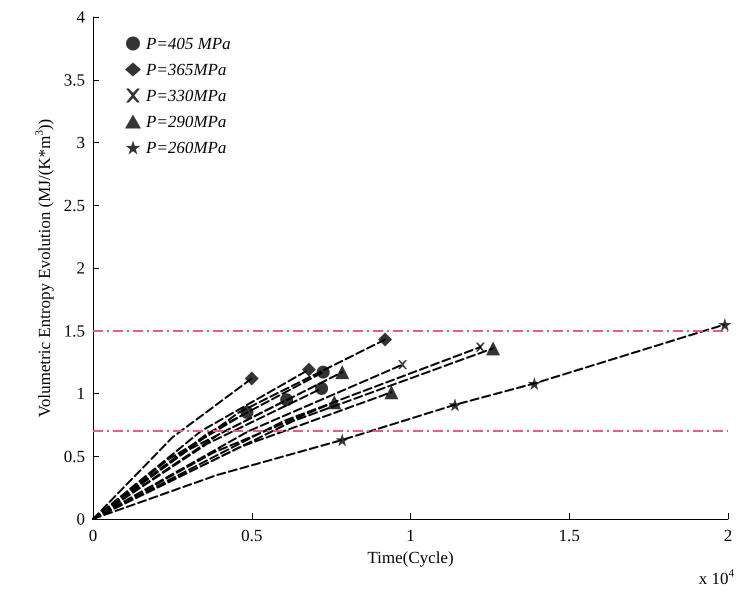 Image resolution: width=742 pixels, height=593 pixels. Describe the element at coordinates (43, 268) in the screenshot. I see `y-axis-title: Volumetric Entropy Evolution (MJ/(K*m3))` at that location.